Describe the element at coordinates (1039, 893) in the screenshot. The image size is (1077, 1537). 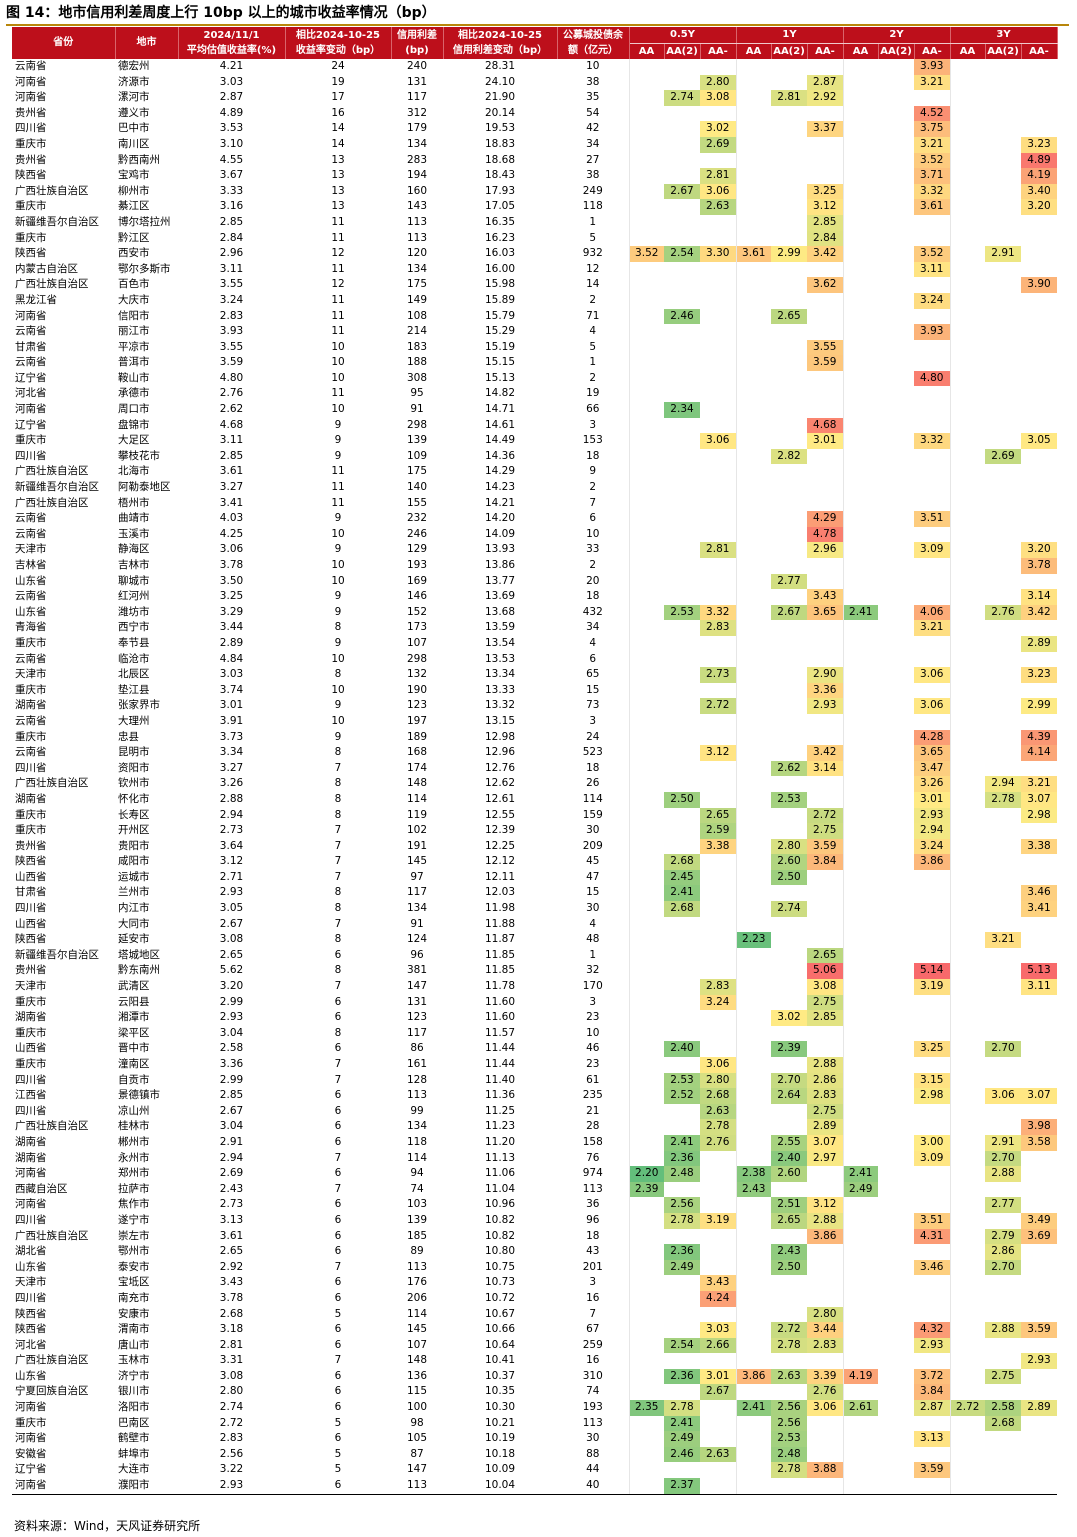
I see `cell-tenor-yield: 3.46` at that location.